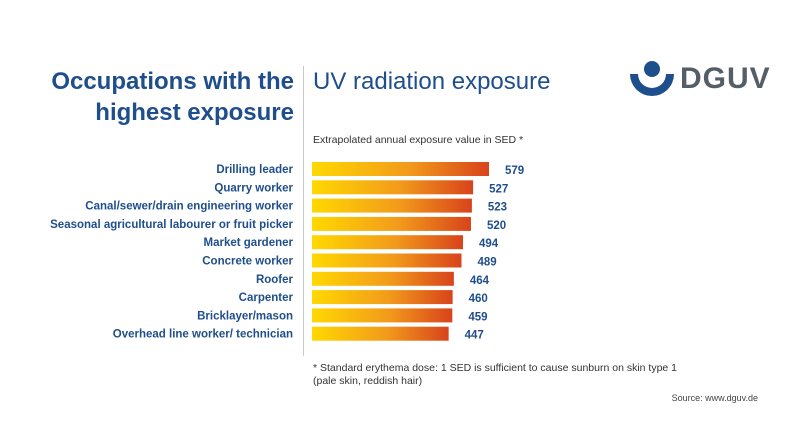  What do you see at coordinates (203, 335) in the screenshot?
I see `category-label: Overhead line worker/ technician` at bounding box center [203, 335].